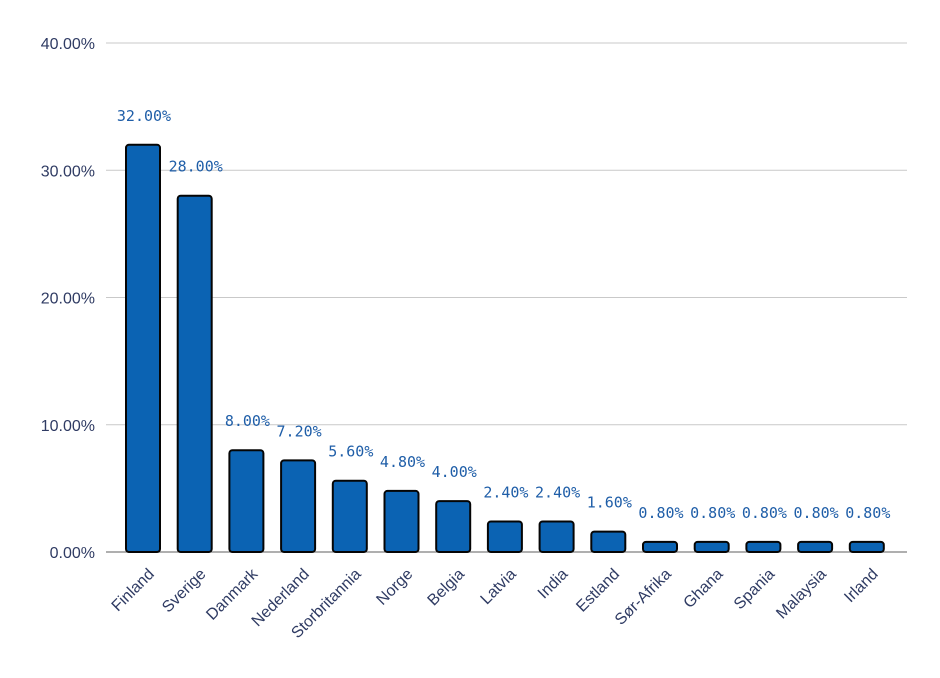 The width and height of the screenshot is (940, 678). I want to click on x-tick-label-sor-afrika: Sør-Afrika, so click(643, 597).